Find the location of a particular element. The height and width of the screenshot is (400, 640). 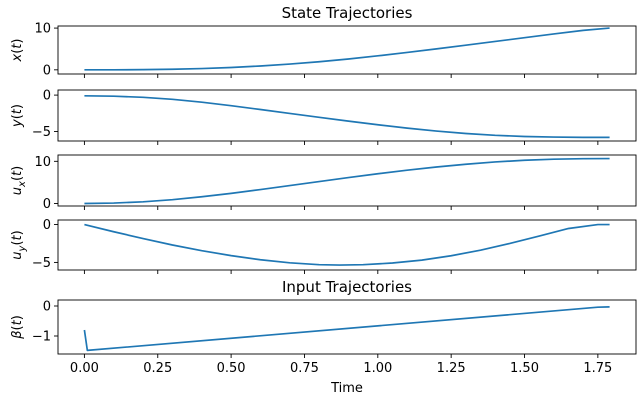

y-axis-label: x(t) is located at coordinates (17, 51).